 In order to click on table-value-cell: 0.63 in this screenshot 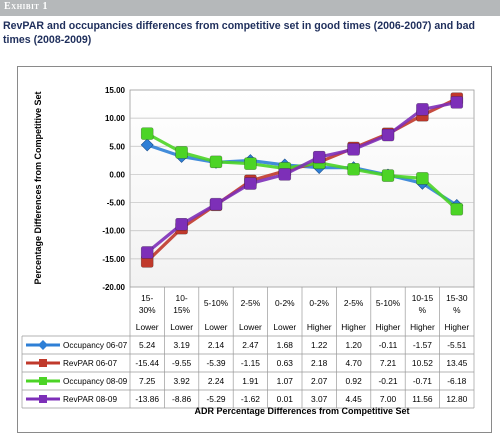, I will do `click(285, 363)`.